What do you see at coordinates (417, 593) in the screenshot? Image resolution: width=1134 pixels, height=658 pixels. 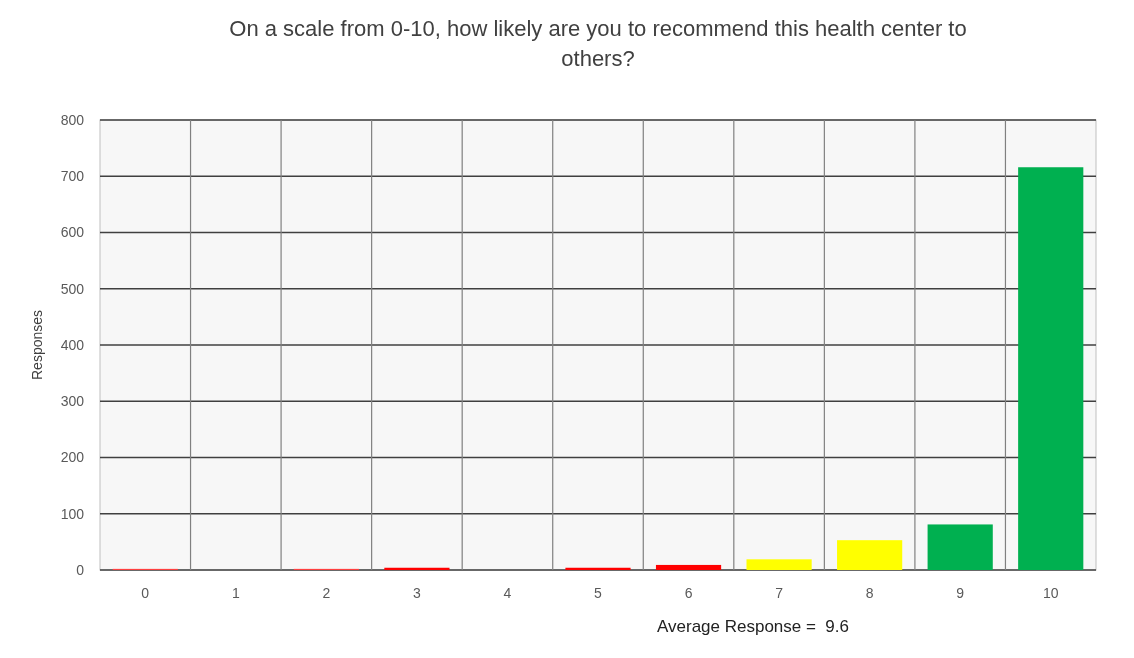 I see `x-tick-label: 3` at bounding box center [417, 593].